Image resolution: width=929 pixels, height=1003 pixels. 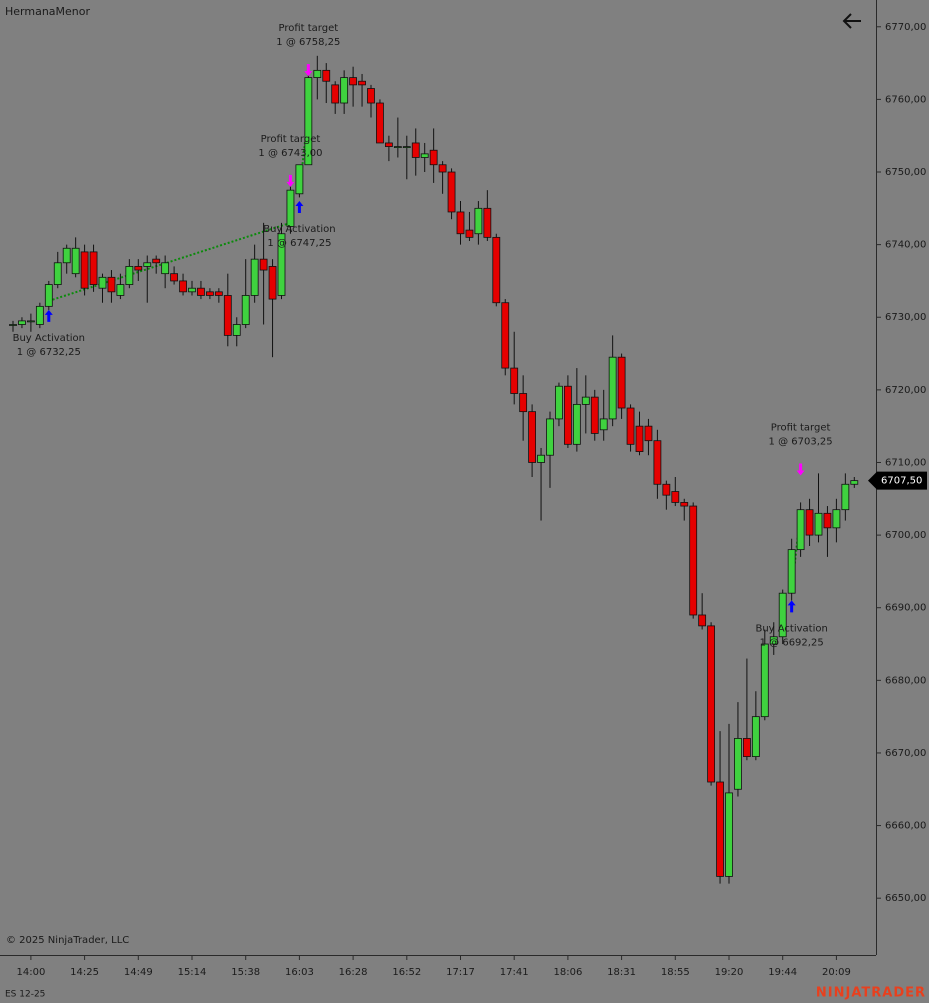 I want to click on x-tick-label: 17:41, so click(x=514, y=972).